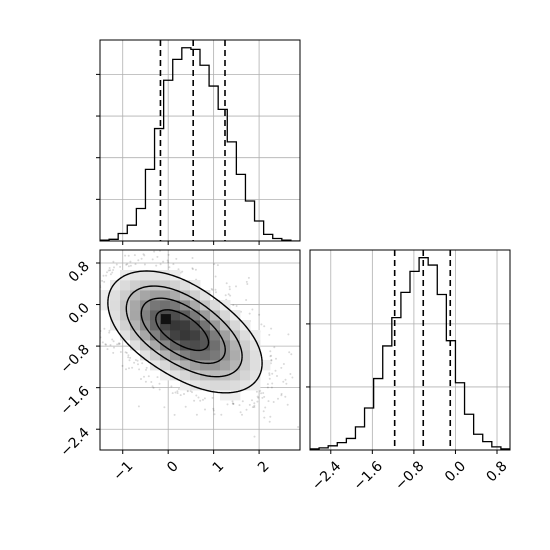 The image size is (550, 550). Describe the element at coordinates (497, 471) in the screenshot. I see `hist-y-x-tick-label: 0.8` at that location.